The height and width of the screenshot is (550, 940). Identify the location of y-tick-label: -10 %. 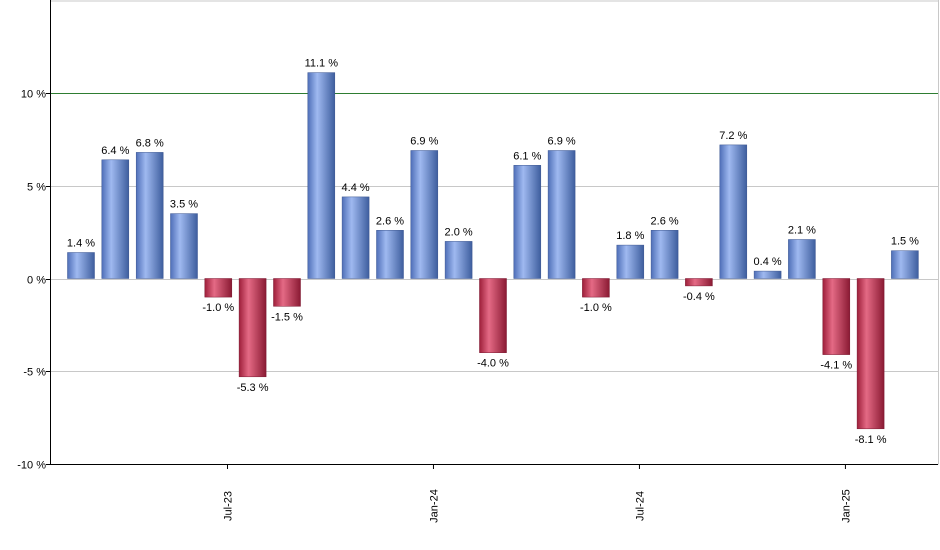
(31, 466).